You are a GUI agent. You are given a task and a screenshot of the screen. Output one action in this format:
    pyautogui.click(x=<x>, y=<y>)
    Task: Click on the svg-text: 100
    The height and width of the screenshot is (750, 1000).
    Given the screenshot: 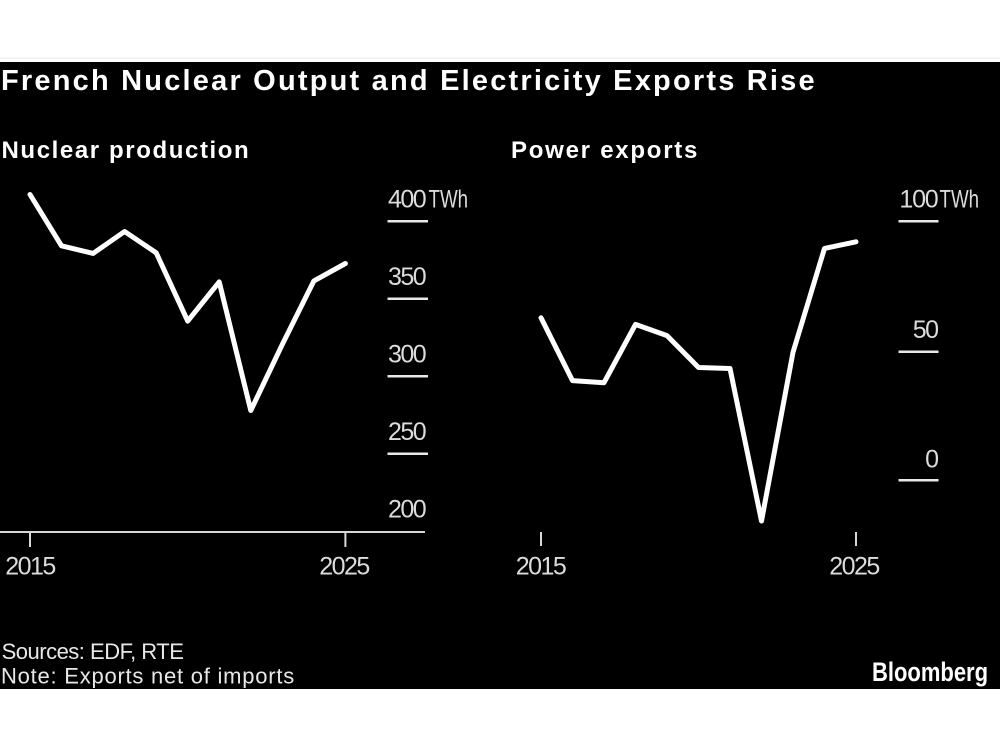 What is the action you would take?
    pyautogui.click(x=918, y=200)
    